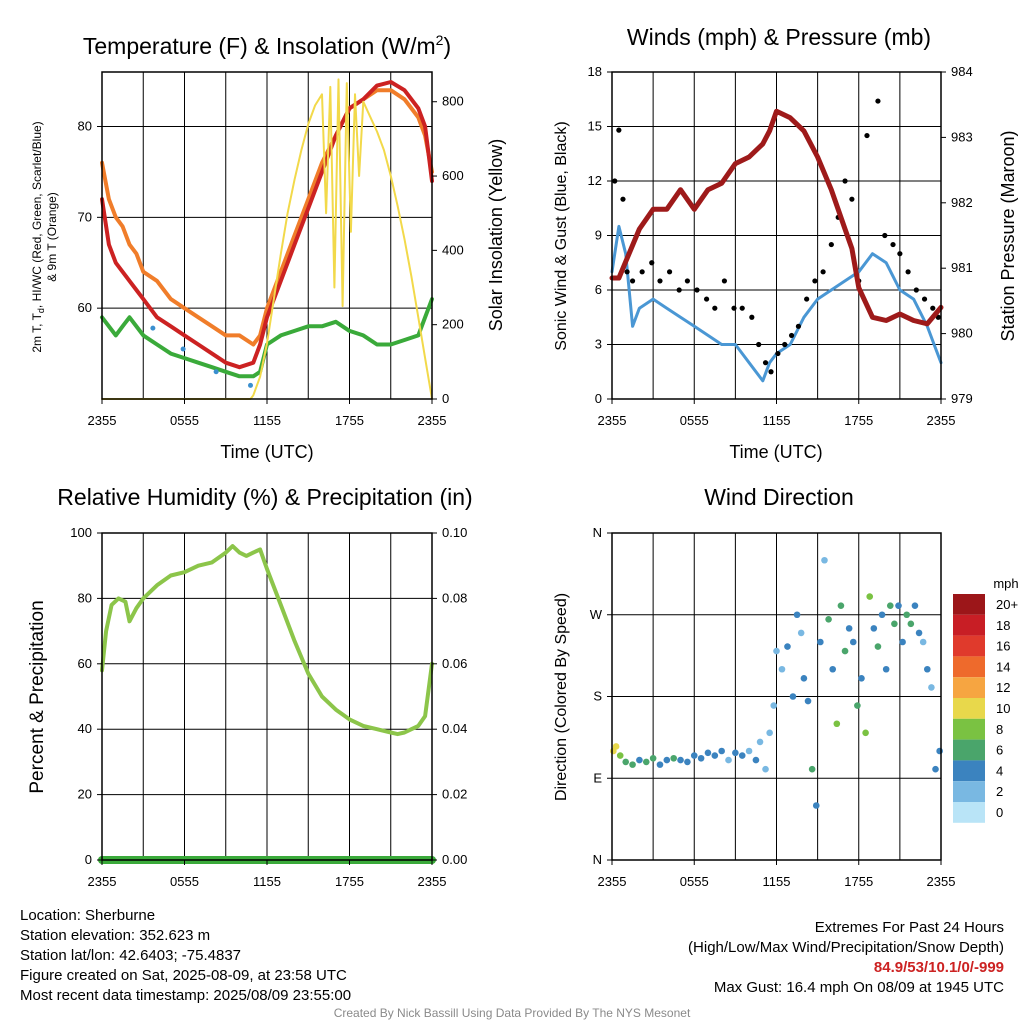 The image size is (1024, 1024). Describe the element at coordinates (37, 696) in the screenshot. I see `y-axis-label: Percent & Precipitation` at that location.